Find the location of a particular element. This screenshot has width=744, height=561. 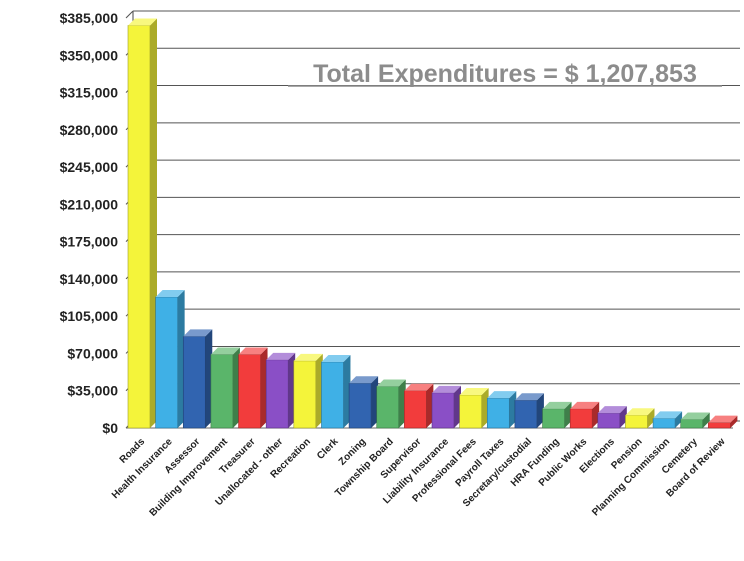

y-tick-label: $280,000 is located at coordinates (89, 130).